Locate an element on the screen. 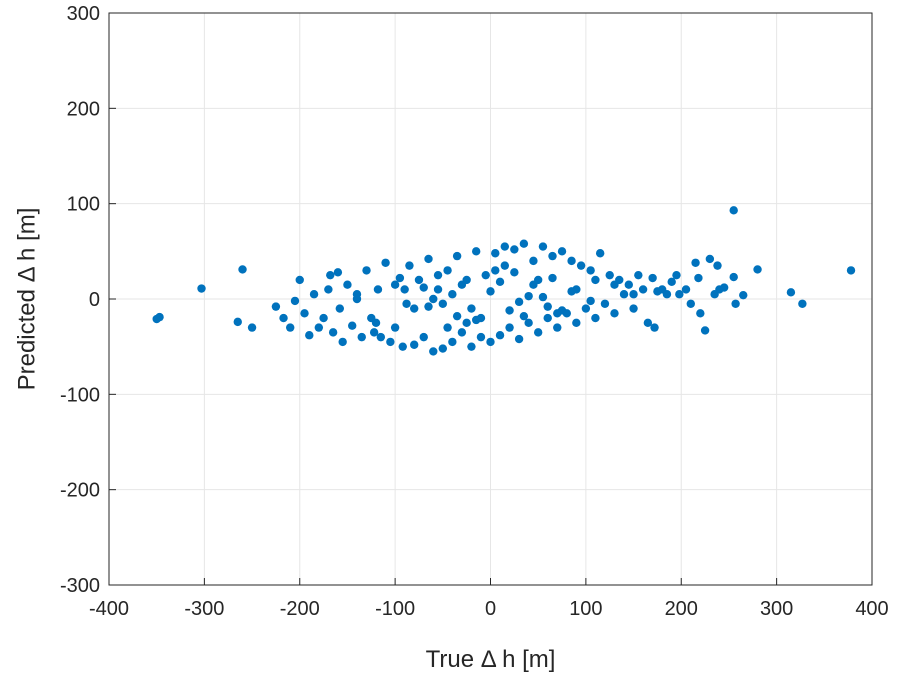 The width and height of the screenshot is (898, 683). y-tick-label: 0 is located at coordinates (94, 300).